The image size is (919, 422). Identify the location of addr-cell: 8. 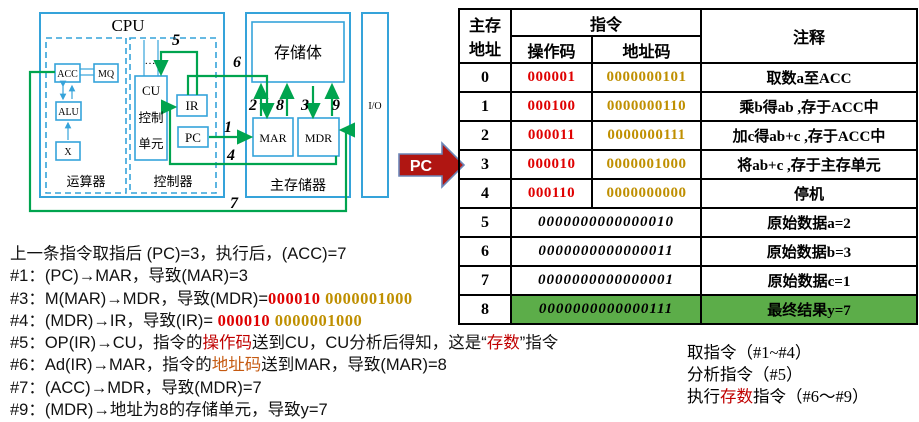
(485, 309).